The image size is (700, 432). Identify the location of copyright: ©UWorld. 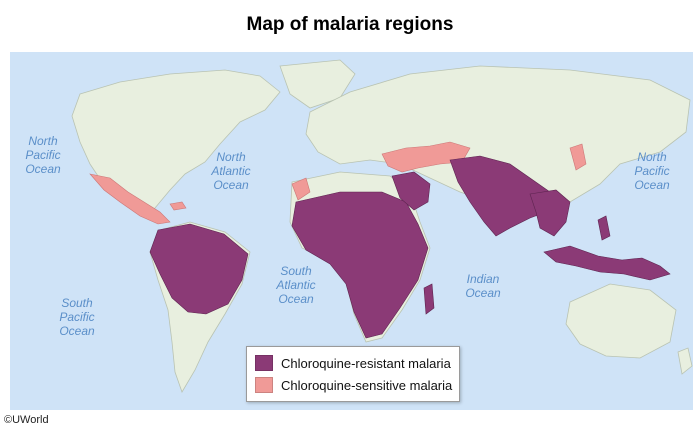
(26, 420).